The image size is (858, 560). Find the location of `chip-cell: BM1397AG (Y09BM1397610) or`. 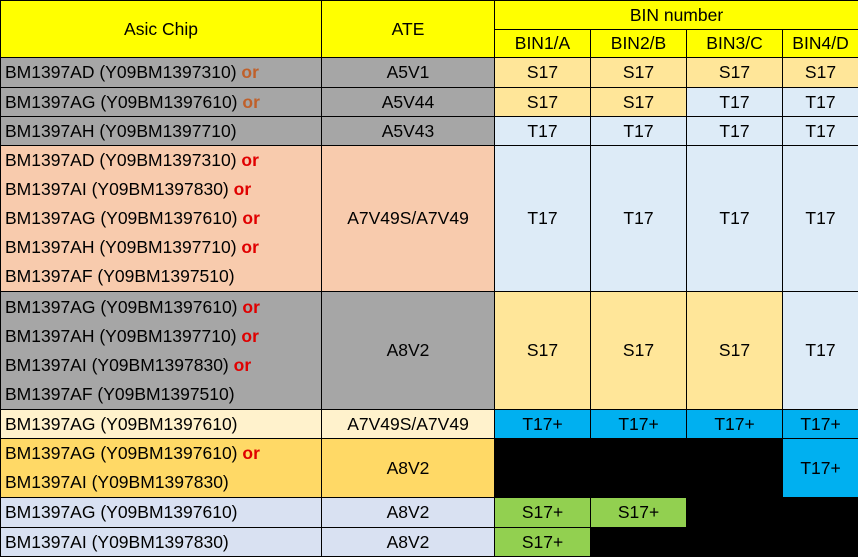

chip-cell: BM1397AG (Y09BM1397610) or is located at coordinates (161, 102).